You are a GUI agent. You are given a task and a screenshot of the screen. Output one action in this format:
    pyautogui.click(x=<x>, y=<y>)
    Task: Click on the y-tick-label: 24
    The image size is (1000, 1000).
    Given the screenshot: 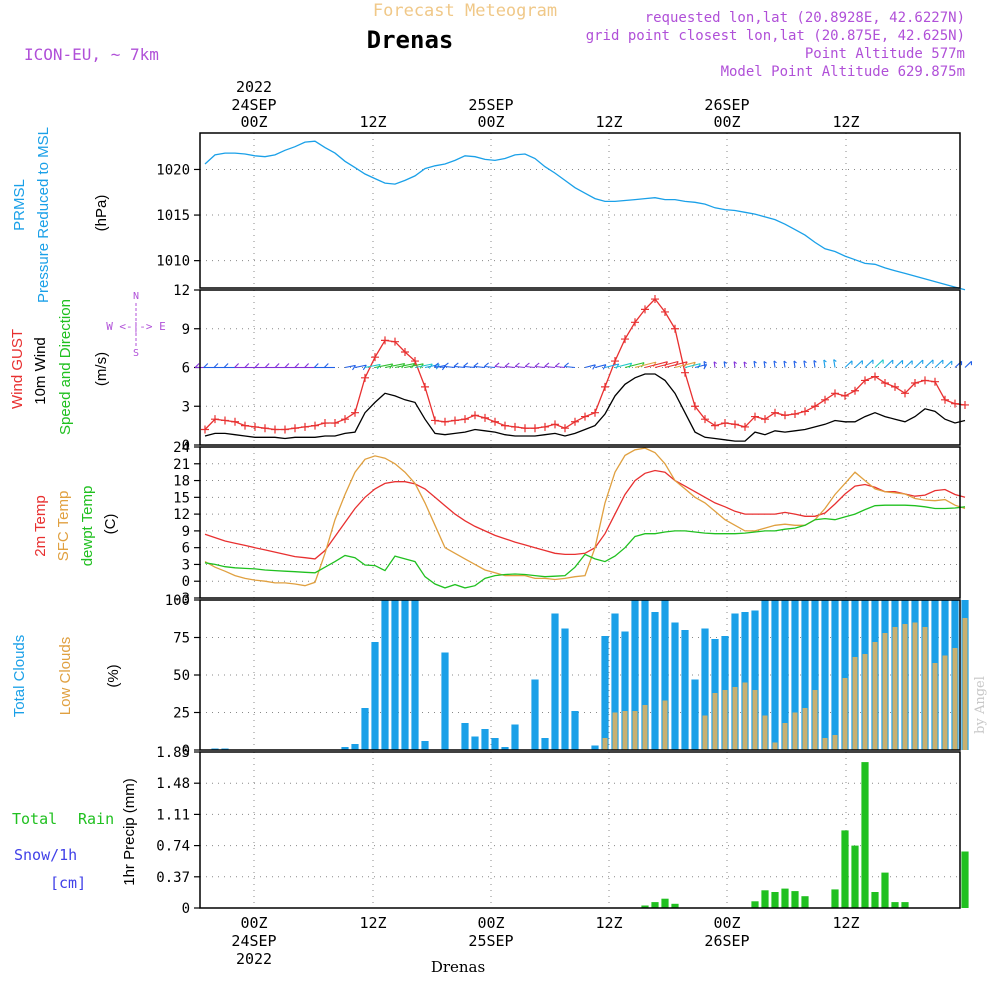 What is the action you would take?
    pyautogui.click(x=181, y=448)
    